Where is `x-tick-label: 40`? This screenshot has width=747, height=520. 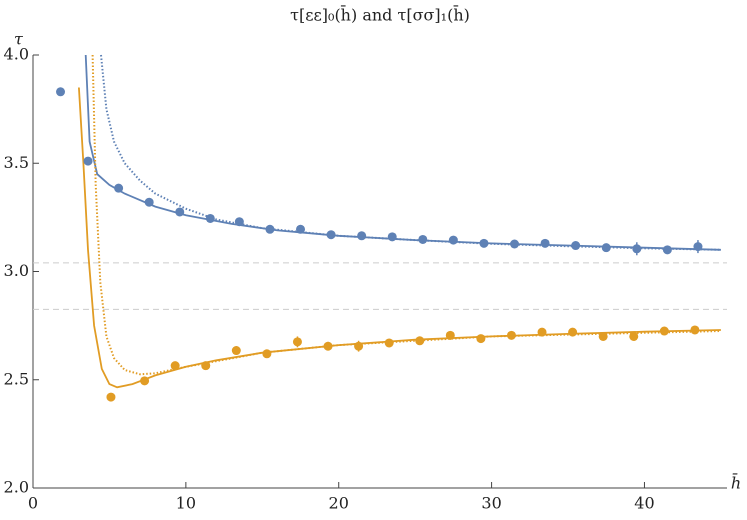 x-tick-label: 40 is located at coordinates (644, 503).